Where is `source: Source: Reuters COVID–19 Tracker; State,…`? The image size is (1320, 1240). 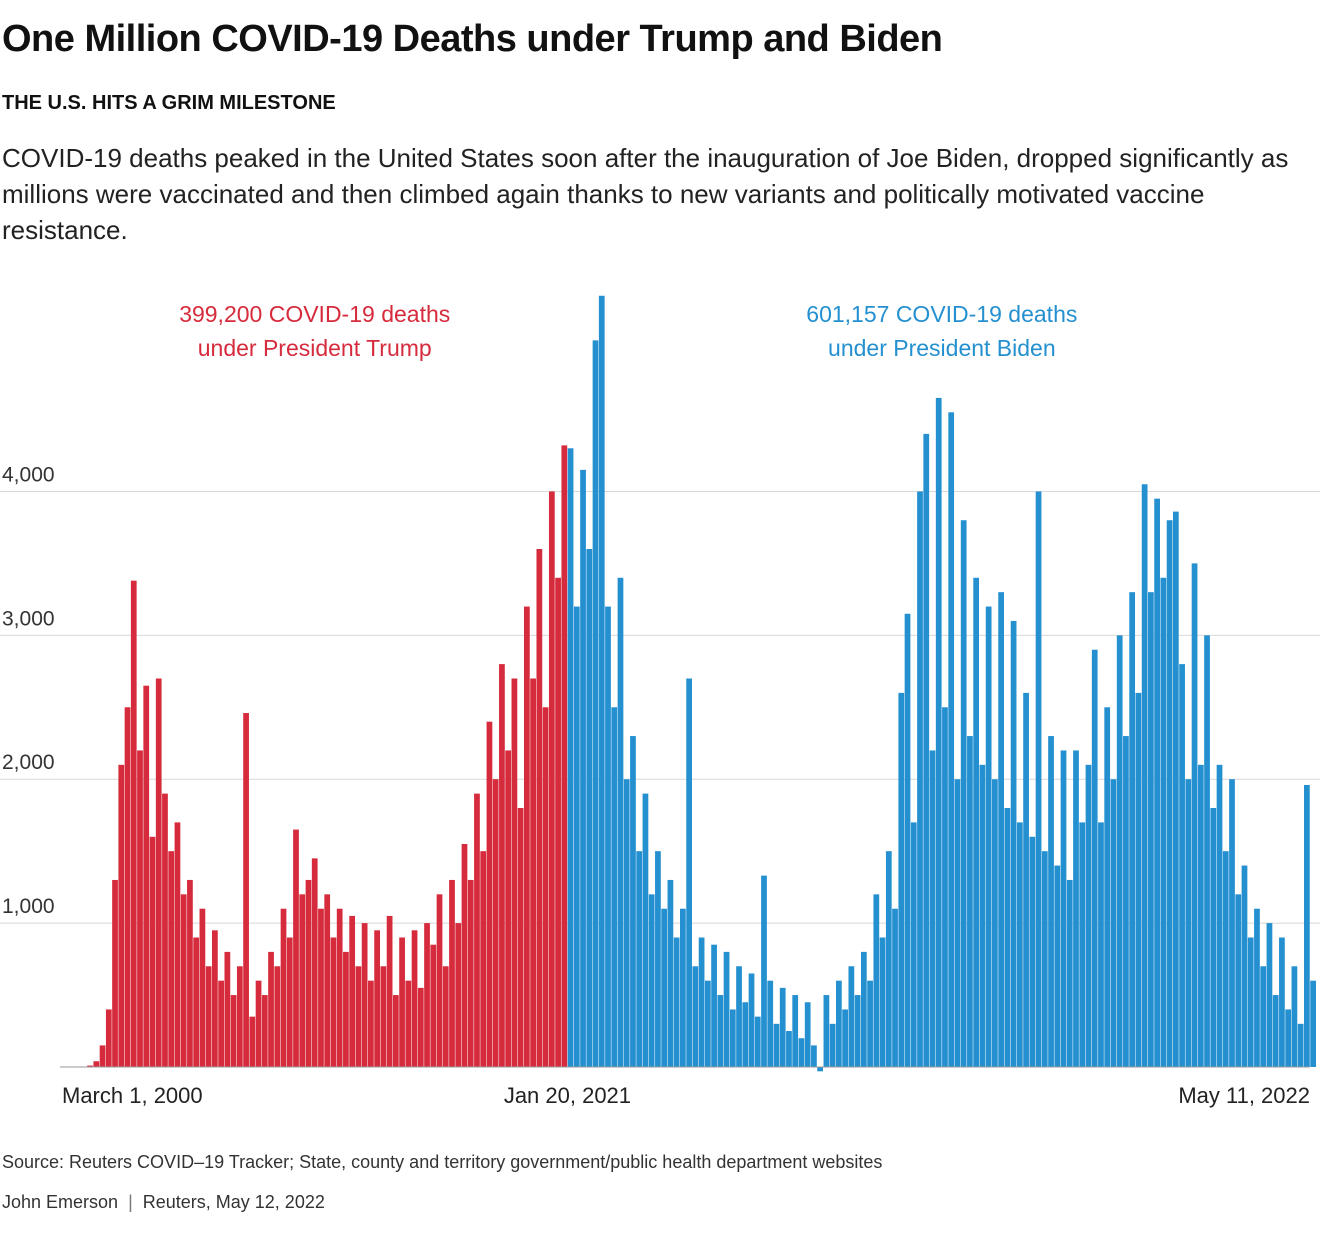
source: Source: Reuters COVID–19 Tracker; State,… is located at coordinates (442, 1162).